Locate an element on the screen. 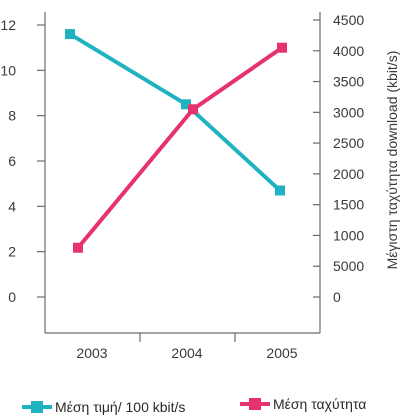  right-axis-ticks: 0 5000 1000 1500 2000 2500 3000 3500 4000 4500 is located at coordinates (338, 158).